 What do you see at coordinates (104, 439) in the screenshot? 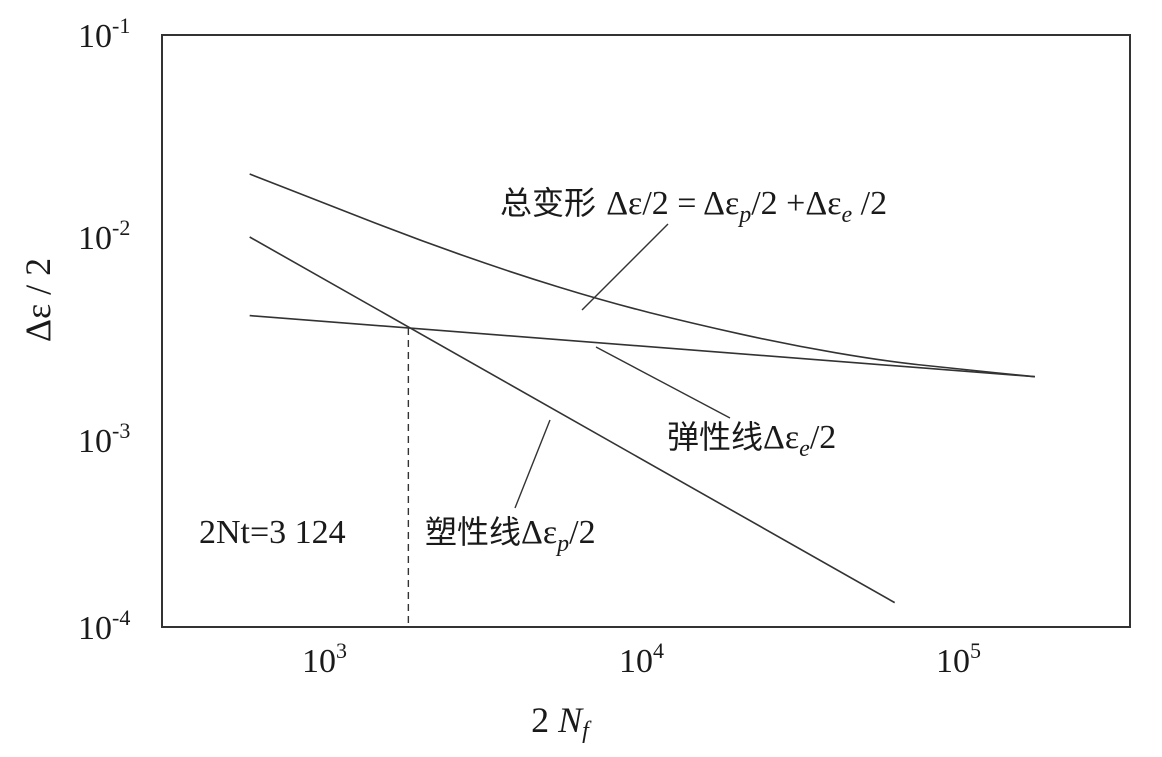
I see `y-tick-label: 10⁻³` at bounding box center [104, 439].